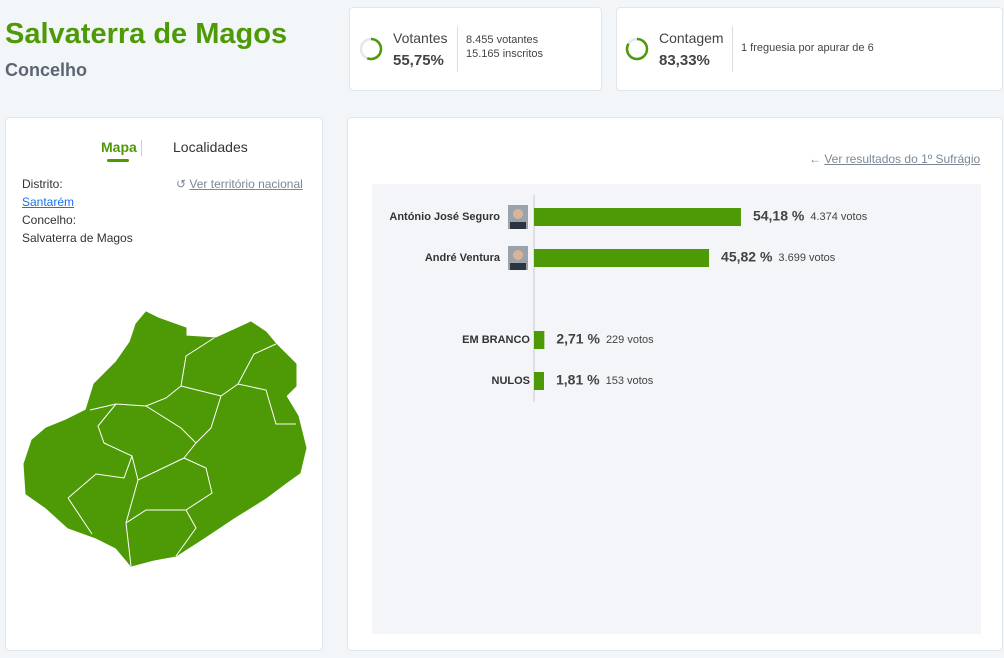  Describe the element at coordinates (42, 184) in the screenshot. I see `distrito-label: Distrito:` at that location.